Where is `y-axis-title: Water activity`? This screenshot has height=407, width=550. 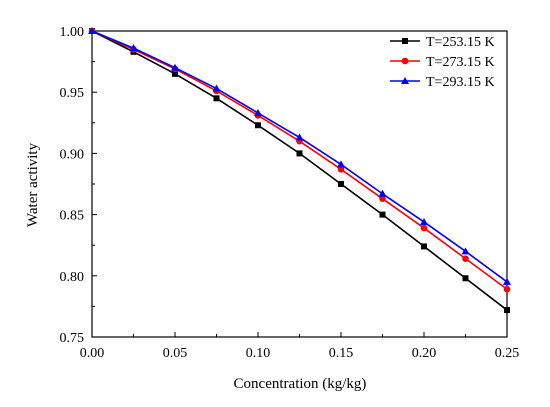 y-axis-title: Water activity is located at coordinates (33, 184).